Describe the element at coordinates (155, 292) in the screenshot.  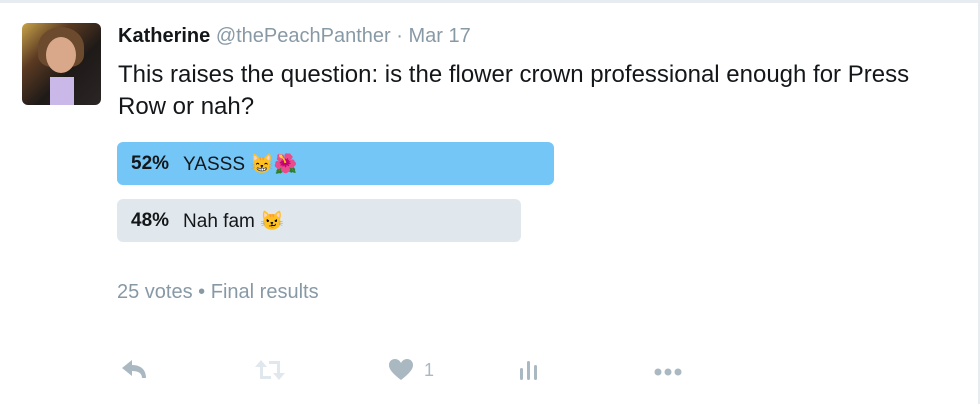
I see `vote-count: 25 votes` at that location.